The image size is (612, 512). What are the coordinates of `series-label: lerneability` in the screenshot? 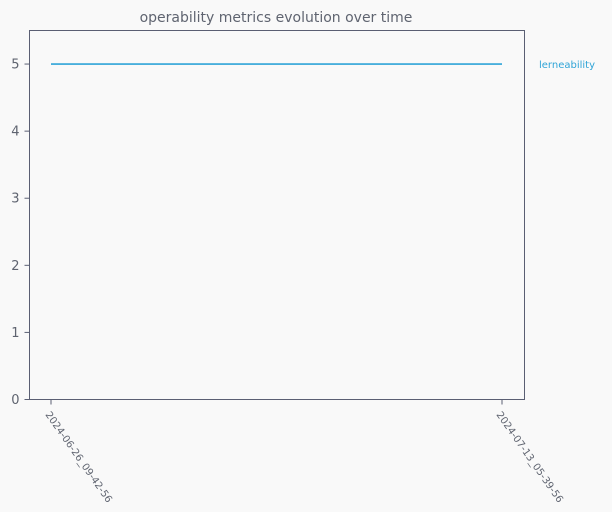 It's located at (567, 65).